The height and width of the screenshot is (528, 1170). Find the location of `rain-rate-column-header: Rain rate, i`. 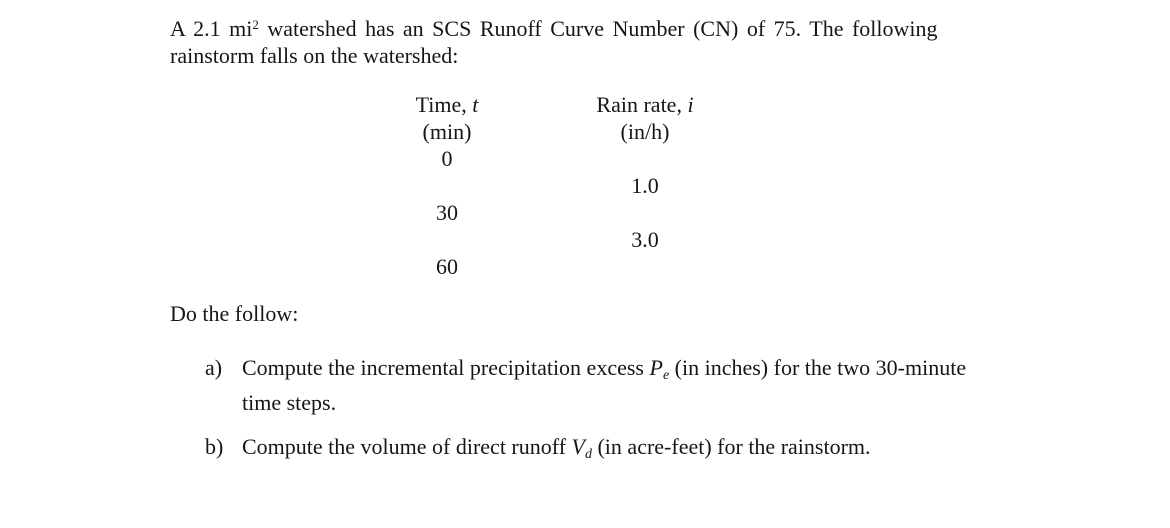

rain-rate-column-header: Rain rate, i is located at coordinates (645, 104).